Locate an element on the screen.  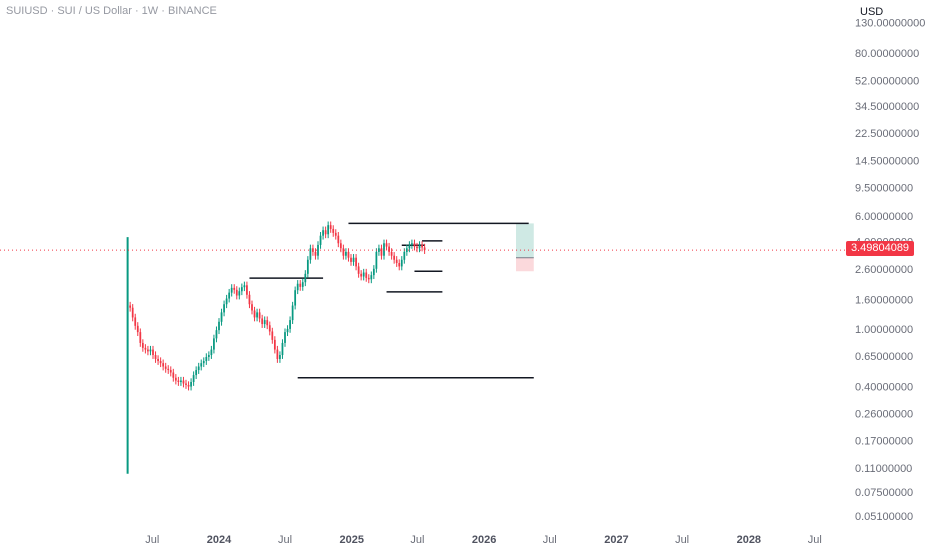
time-axis-tick-label: 2026 is located at coordinates (484, 540).